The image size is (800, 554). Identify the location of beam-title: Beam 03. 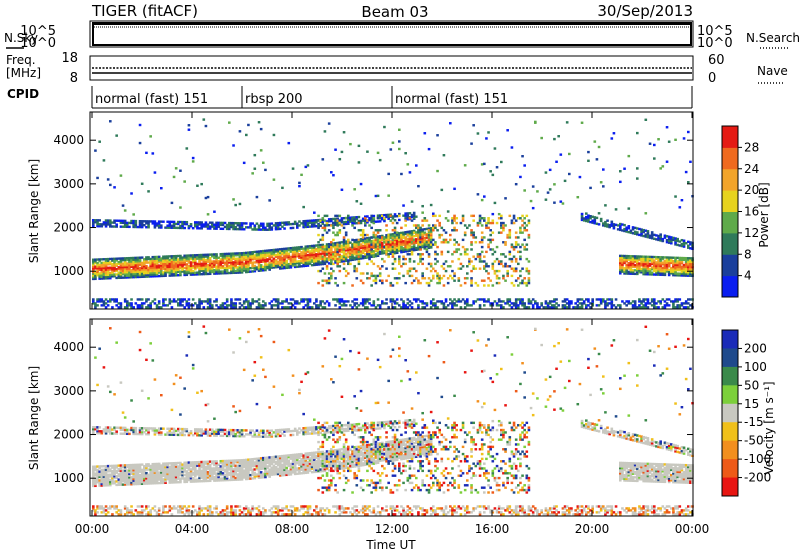
(394, 12).